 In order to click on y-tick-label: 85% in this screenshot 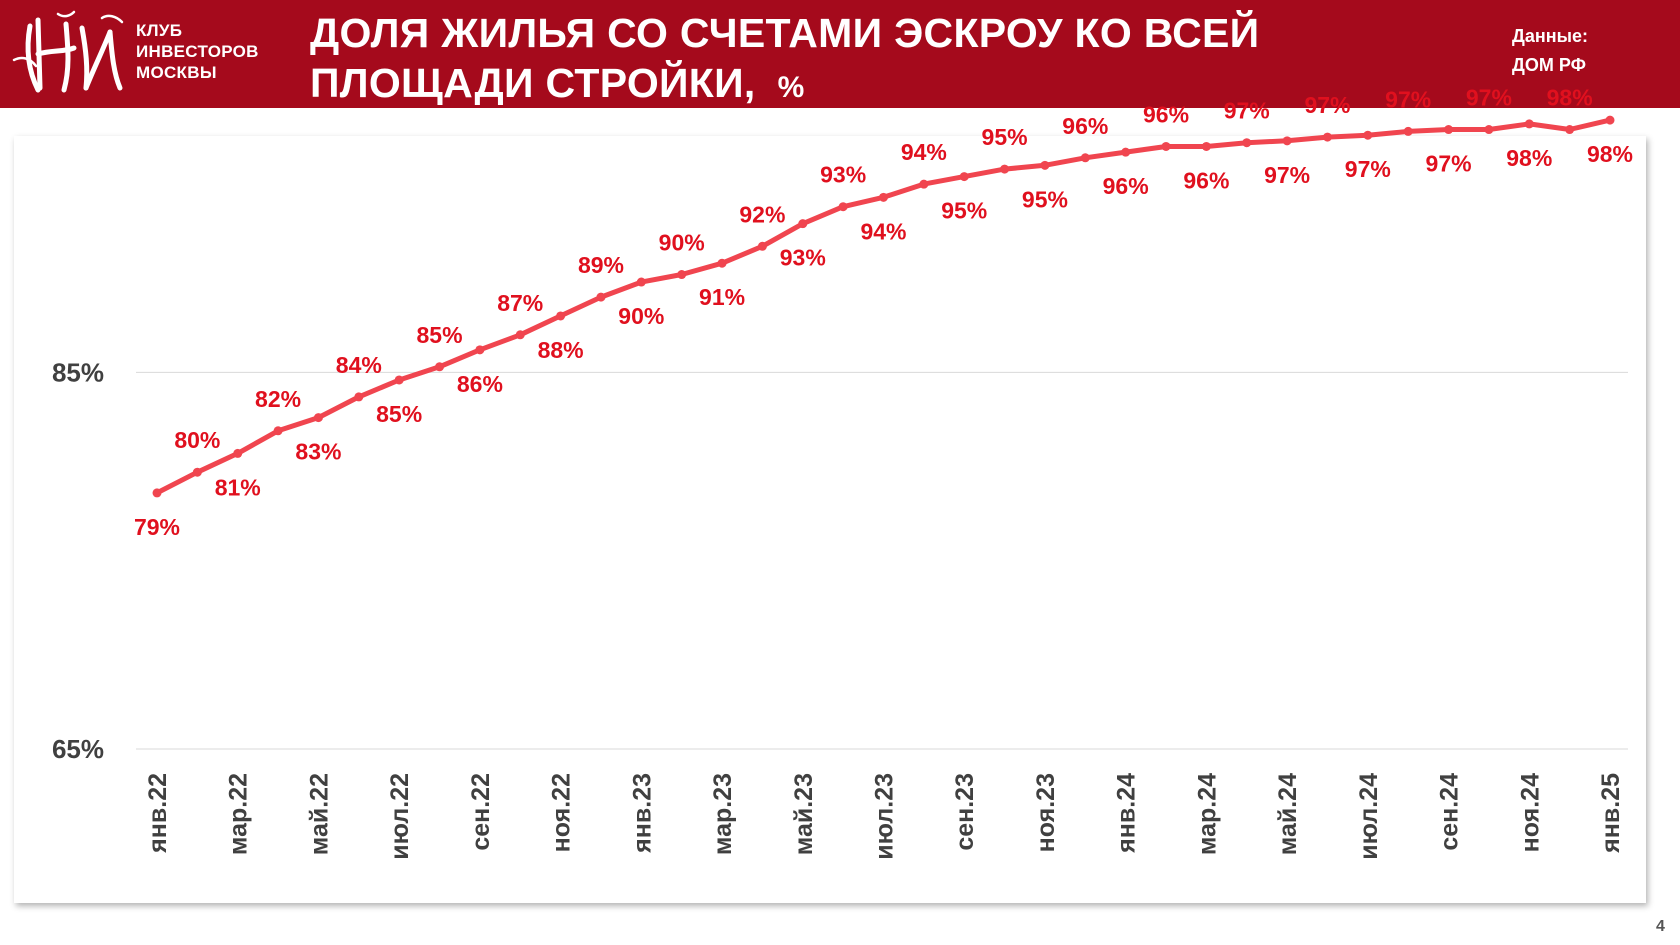, I will do `click(78, 372)`.